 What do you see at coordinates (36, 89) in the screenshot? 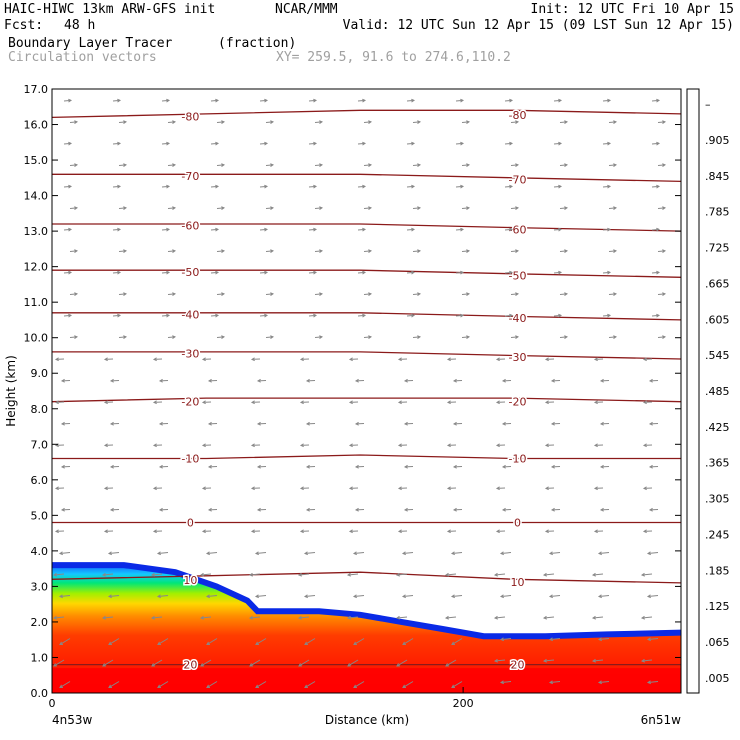
I see `y-tick-label: 17.0` at bounding box center [36, 89].